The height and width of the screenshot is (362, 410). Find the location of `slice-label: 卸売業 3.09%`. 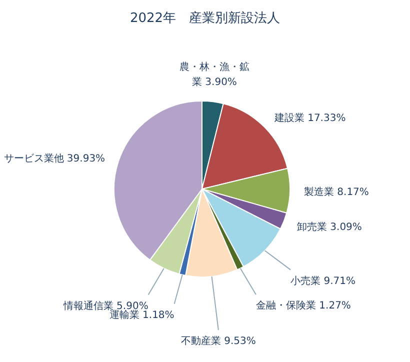

slice-label: 卸売業 3.09% is located at coordinates (329, 227).